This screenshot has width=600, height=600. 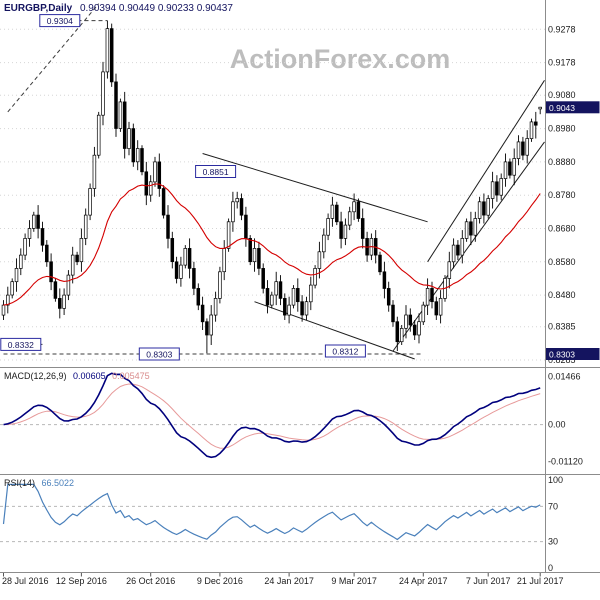 What do you see at coordinates (21, 345) in the screenshot?
I see `svg-text: 0.8332` at bounding box center [21, 345].